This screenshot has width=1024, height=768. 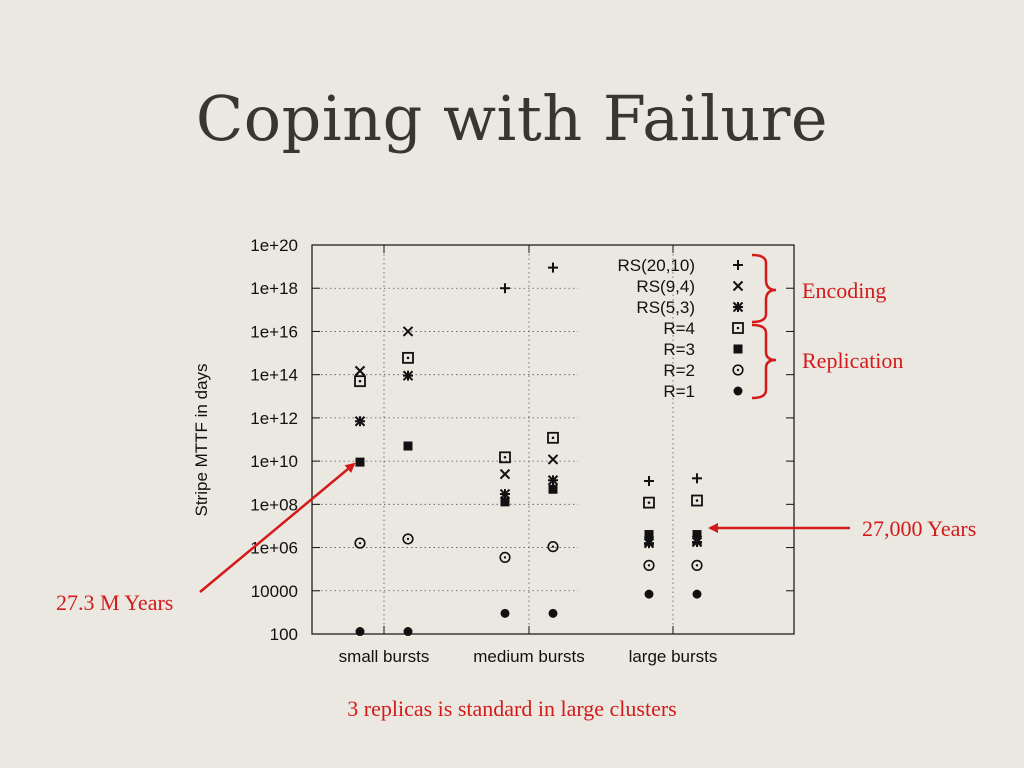 What do you see at coordinates (852, 360) in the screenshot?
I see `replication-label: Replication` at bounding box center [852, 360].